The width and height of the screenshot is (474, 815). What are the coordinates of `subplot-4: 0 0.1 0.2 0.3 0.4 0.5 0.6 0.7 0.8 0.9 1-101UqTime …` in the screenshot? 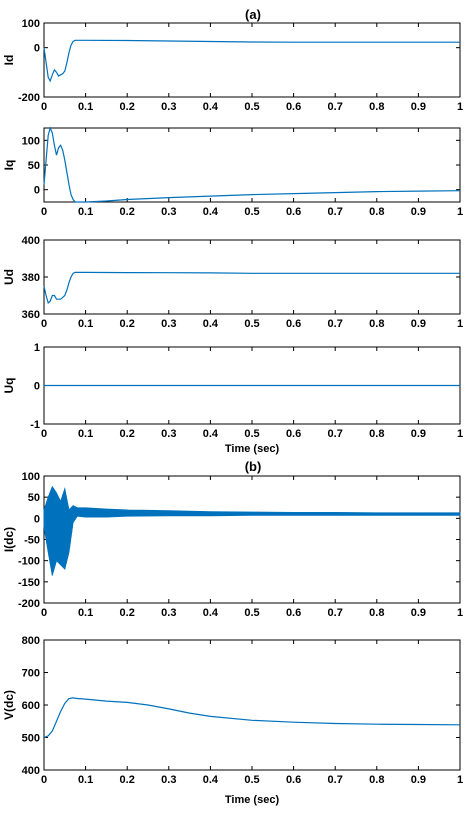 It's located at (232, 398).